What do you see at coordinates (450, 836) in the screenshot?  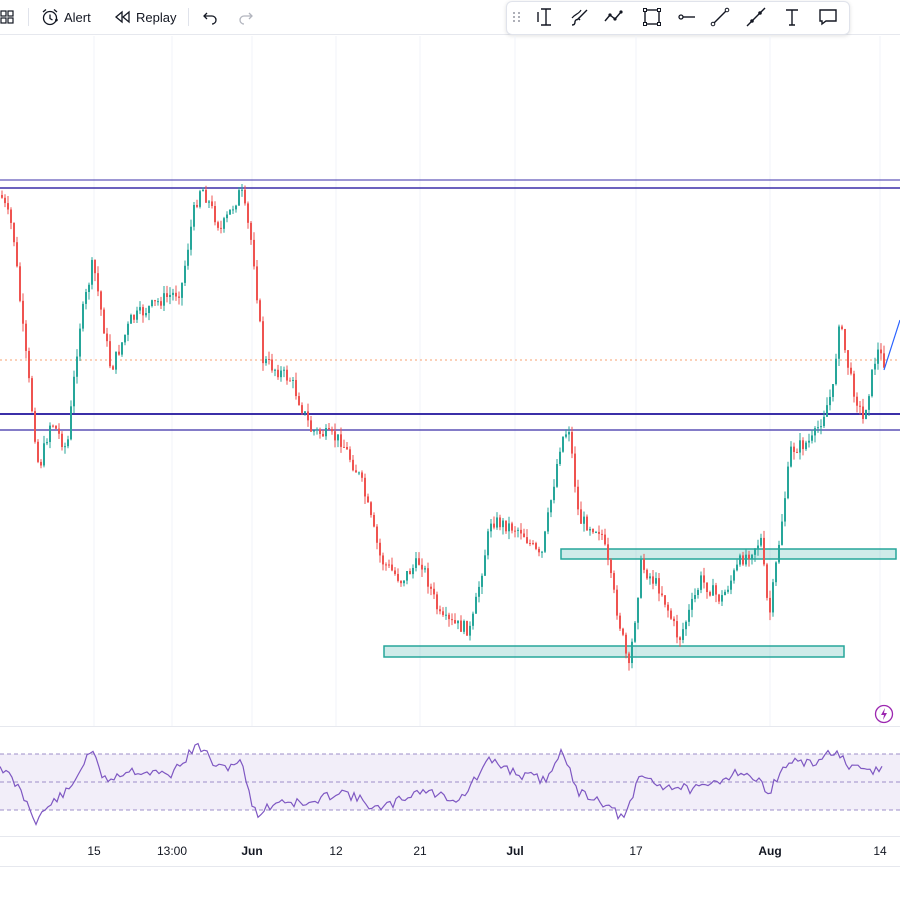 I see `axis-border` at bounding box center [450, 836].